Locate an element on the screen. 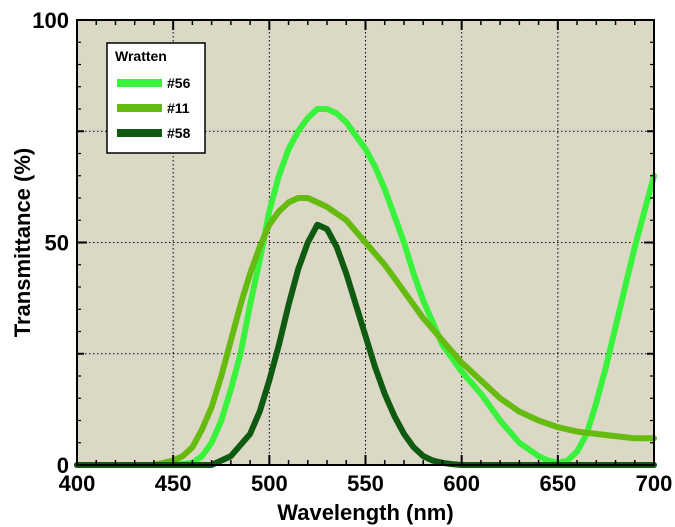  legend-label-2: #11 is located at coordinates (178, 108).